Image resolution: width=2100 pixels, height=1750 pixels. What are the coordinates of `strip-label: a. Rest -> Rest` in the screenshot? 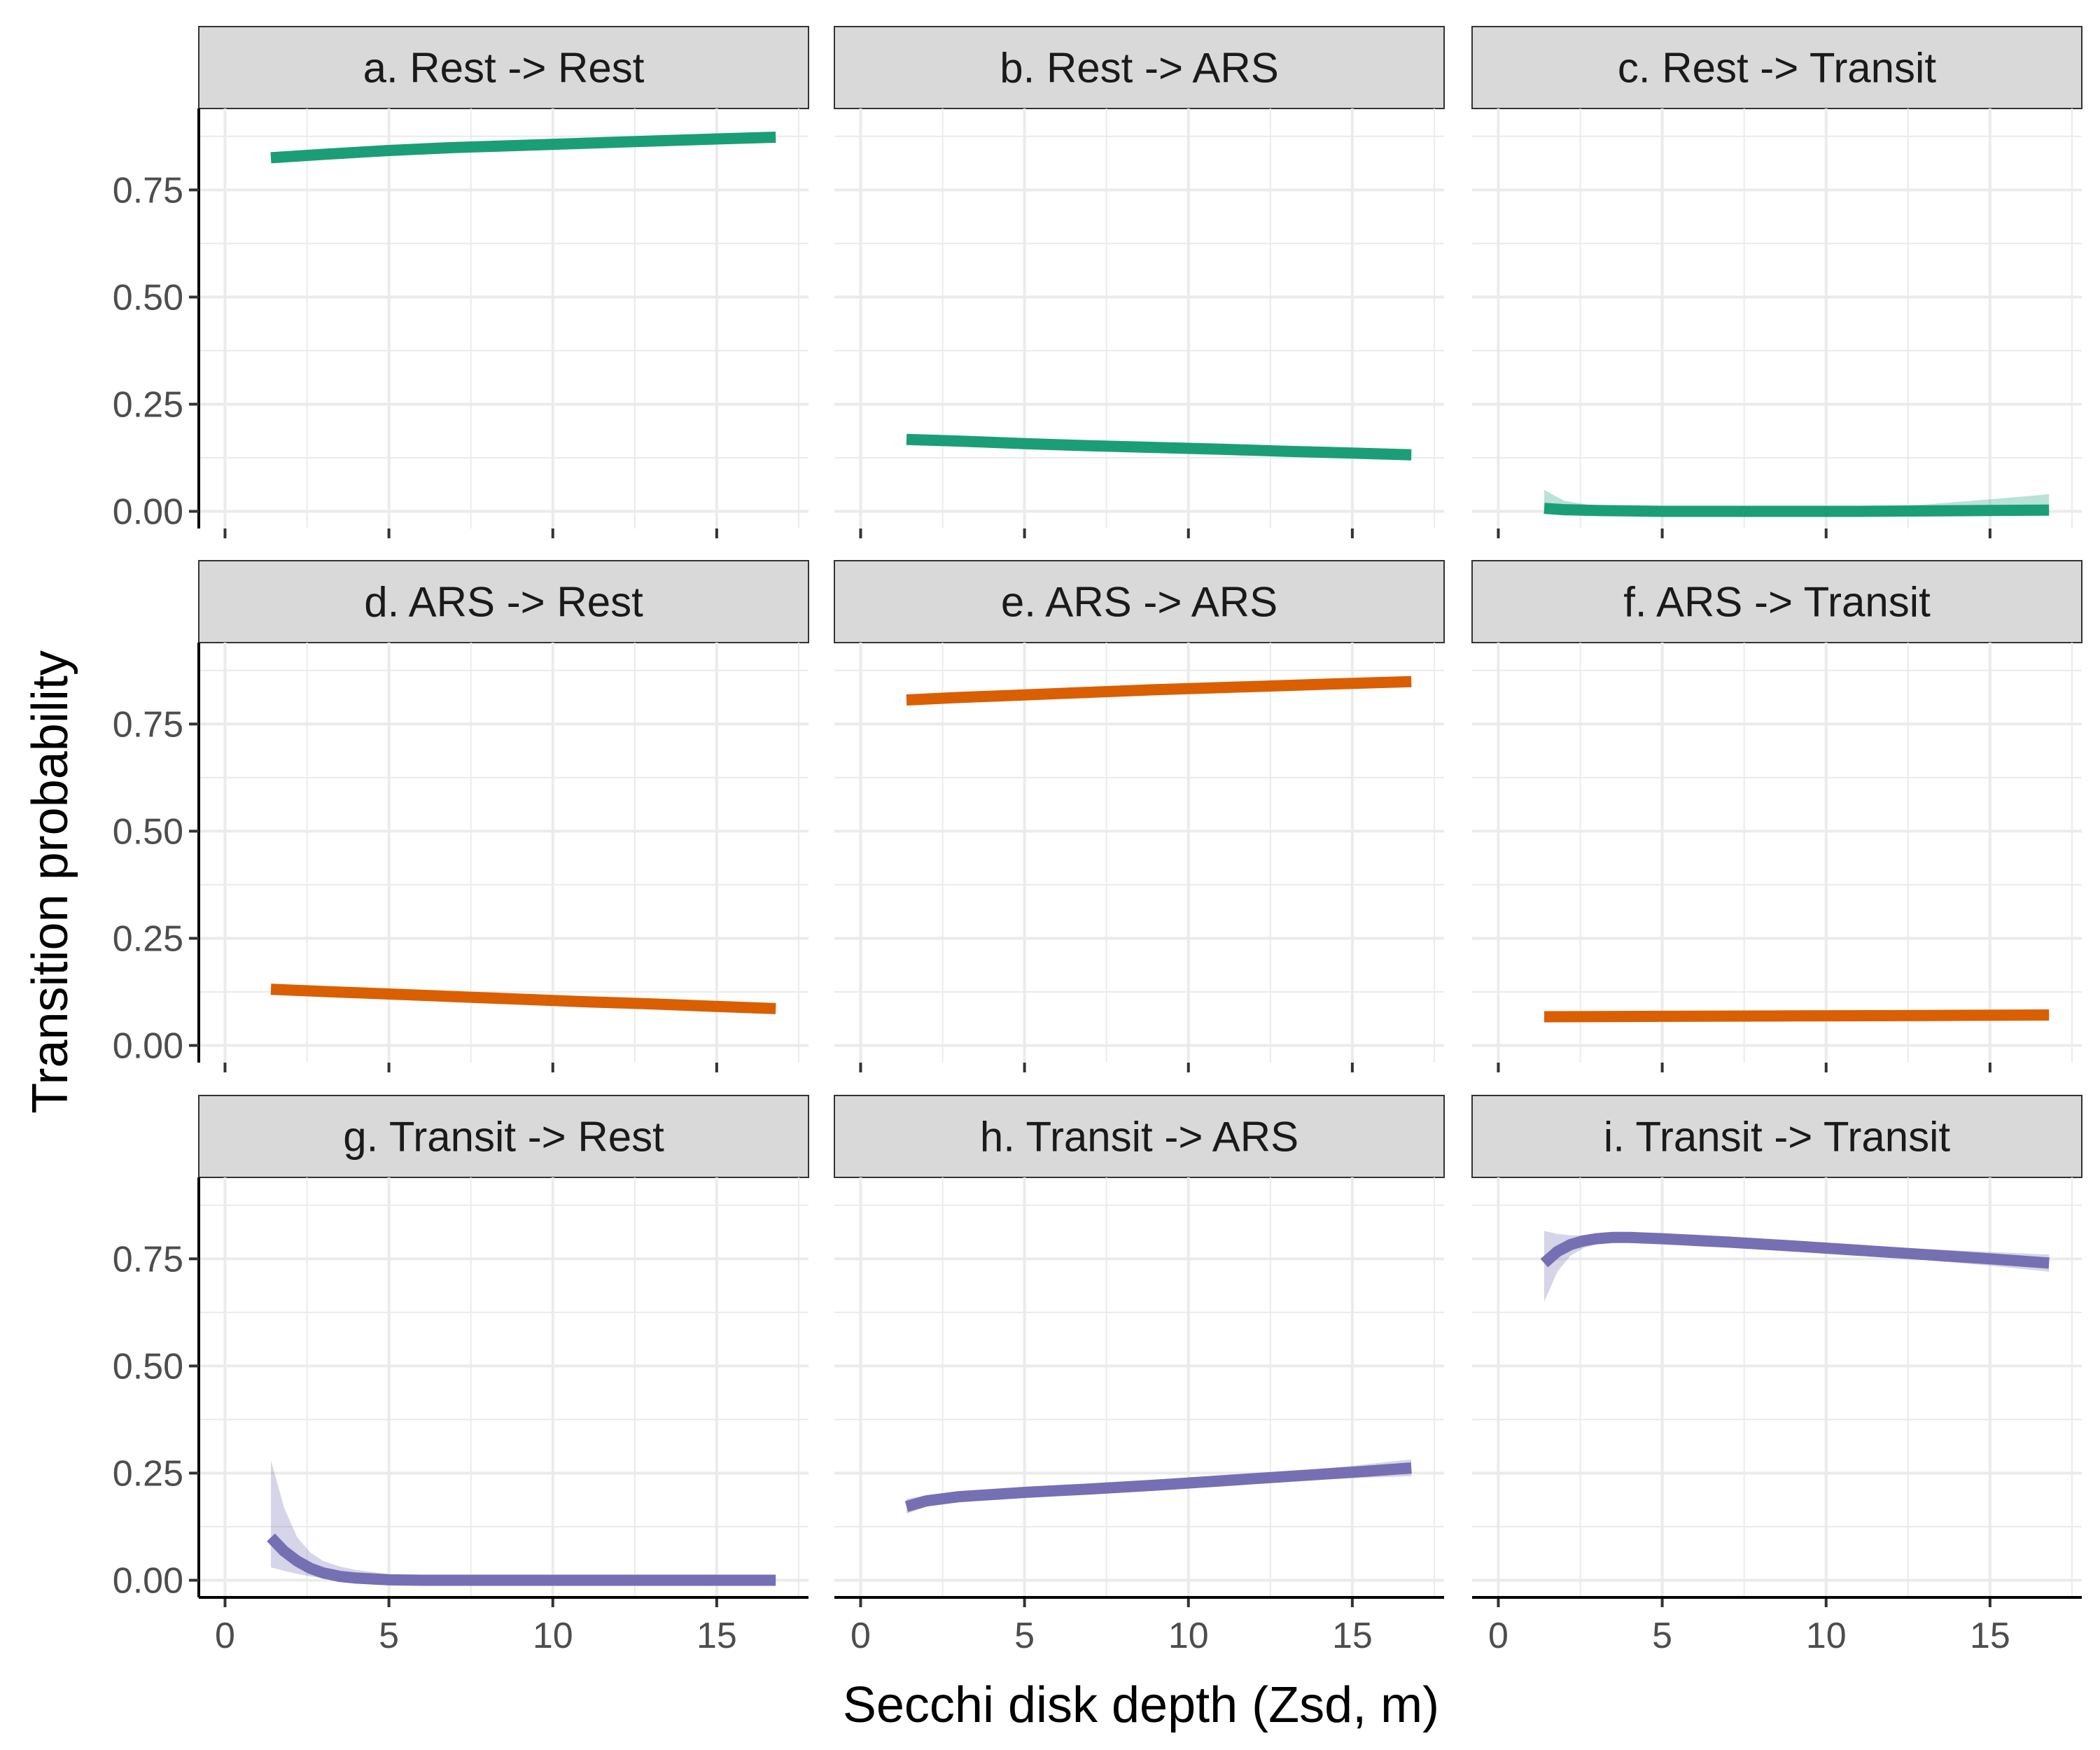 It's located at (504, 68).